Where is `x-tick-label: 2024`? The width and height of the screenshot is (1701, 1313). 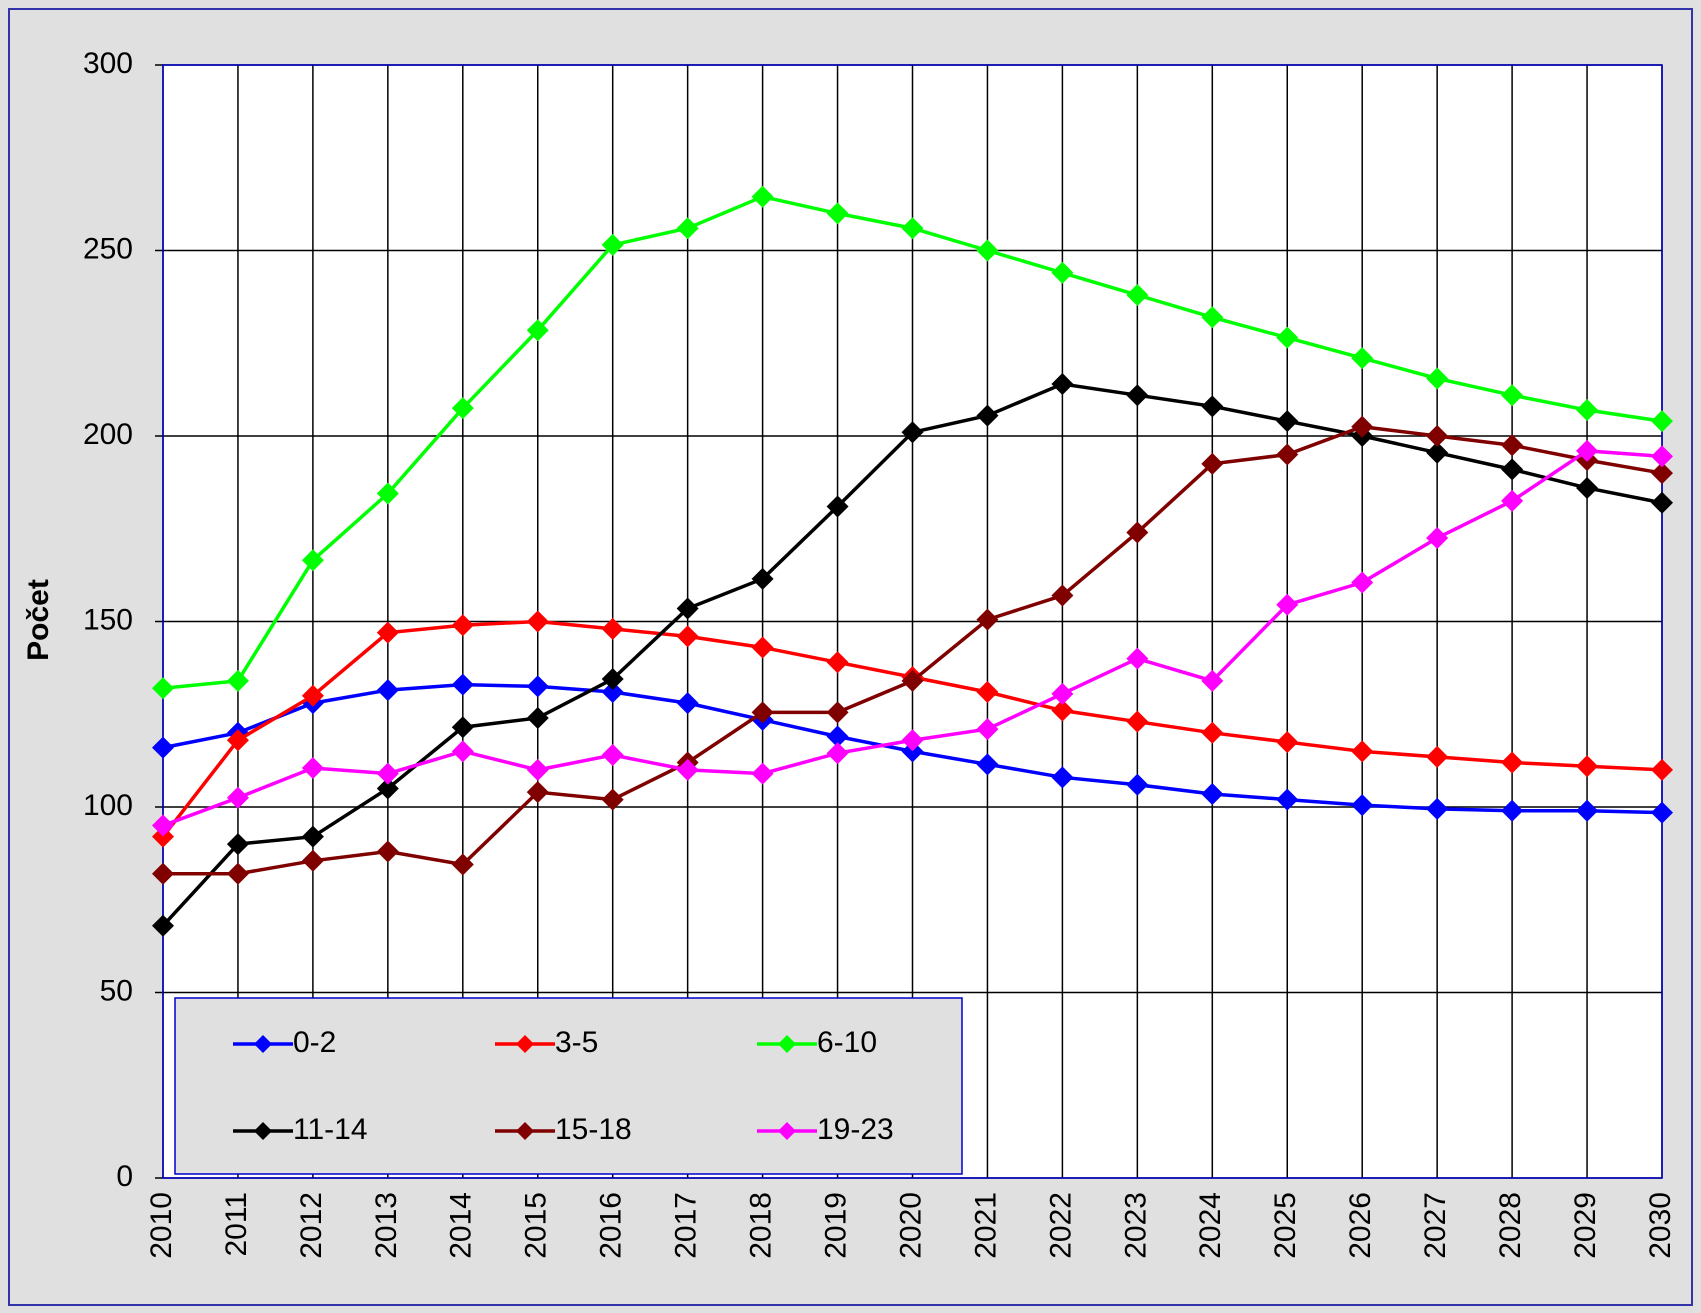 x-tick-label: 2024 is located at coordinates (1210, 1225).